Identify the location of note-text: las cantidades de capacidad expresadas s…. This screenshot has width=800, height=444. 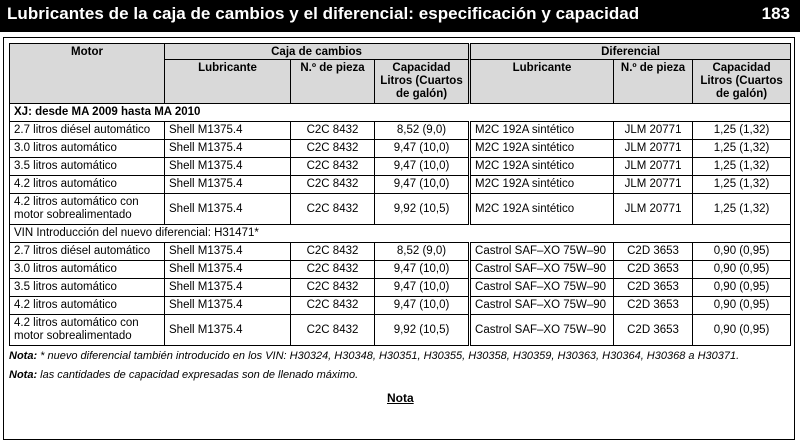
(199, 375).